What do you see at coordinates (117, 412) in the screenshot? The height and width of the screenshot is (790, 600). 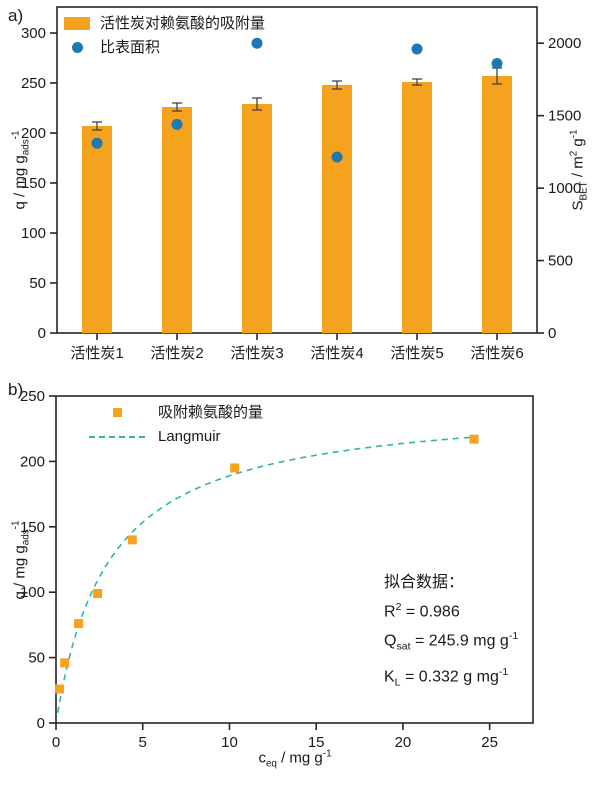 I see `square-swatch` at bounding box center [117, 412].